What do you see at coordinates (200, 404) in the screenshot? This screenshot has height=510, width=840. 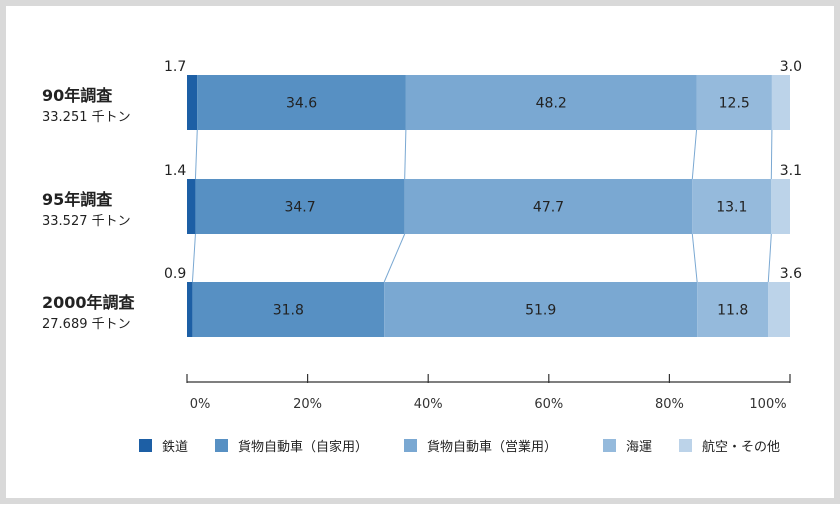 I see `x-tick-label: 0%` at bounding box center [200, 404].